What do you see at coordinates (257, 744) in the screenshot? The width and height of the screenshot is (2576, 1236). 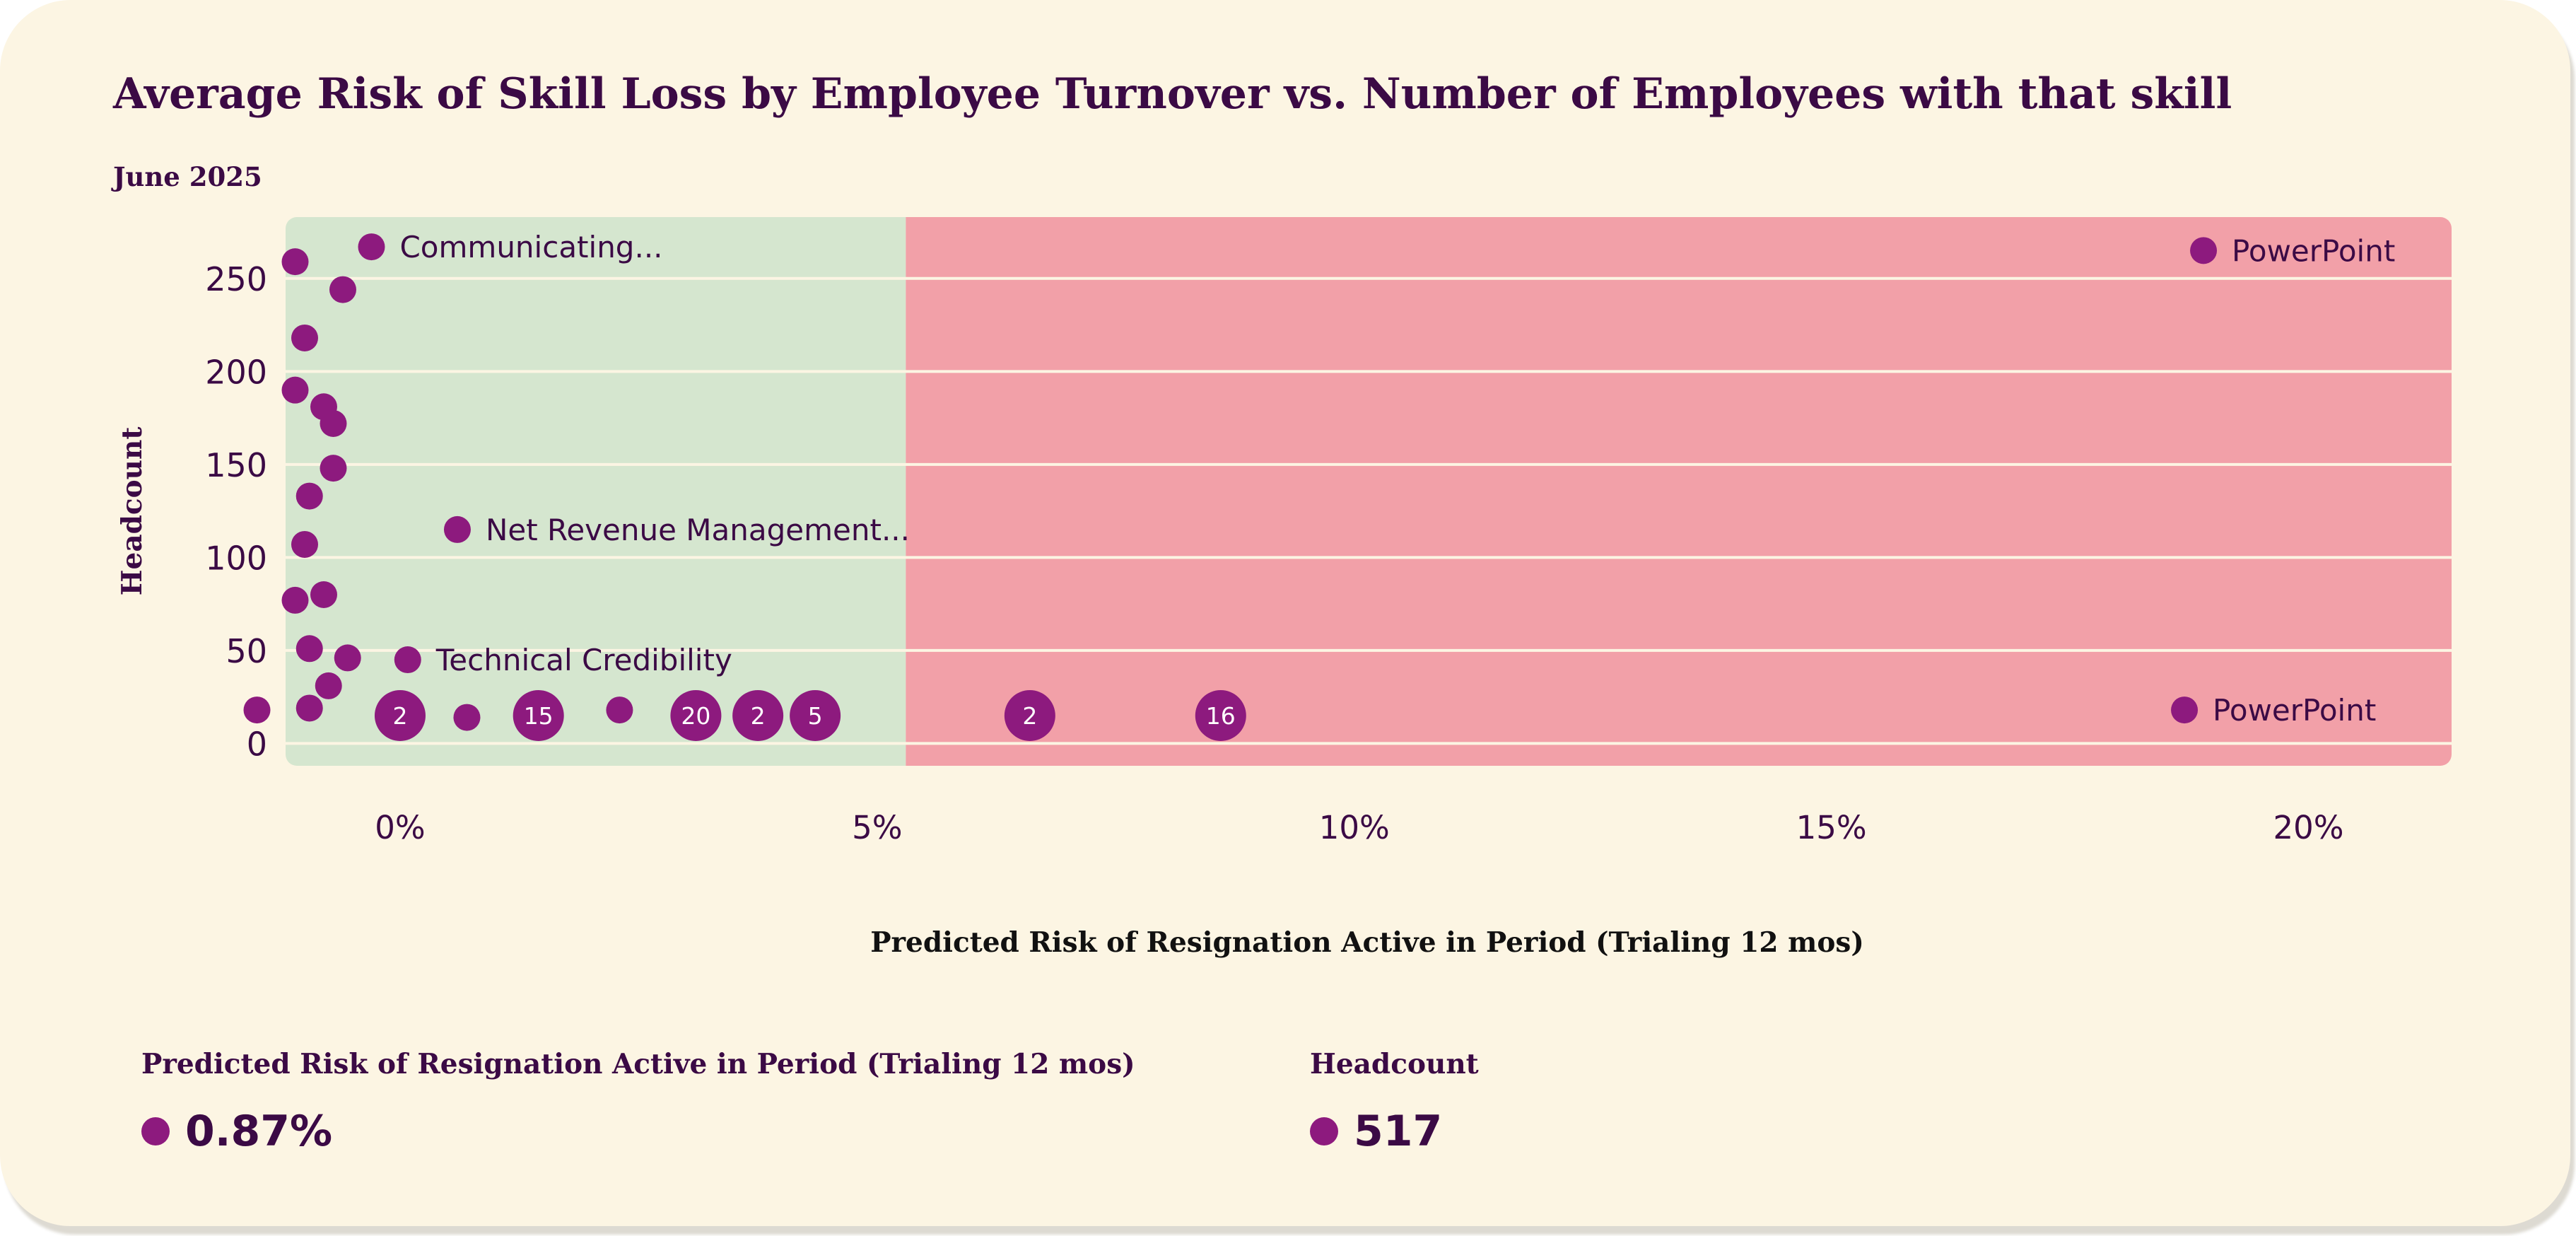 I see `y-tick-label: 0` at bounding box center [257, 744].